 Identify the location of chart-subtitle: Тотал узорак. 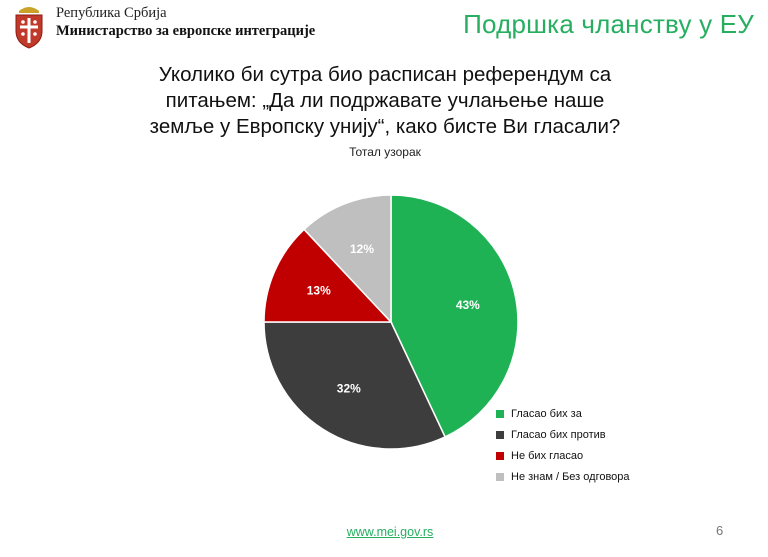
(385, 152).